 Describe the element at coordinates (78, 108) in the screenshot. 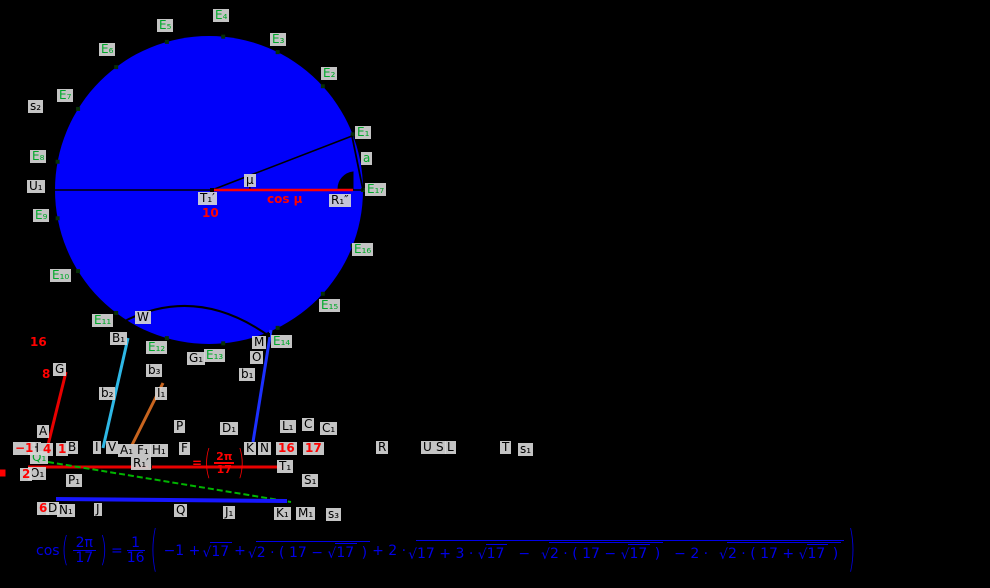

I see `vertex-dot-E7` at that location.